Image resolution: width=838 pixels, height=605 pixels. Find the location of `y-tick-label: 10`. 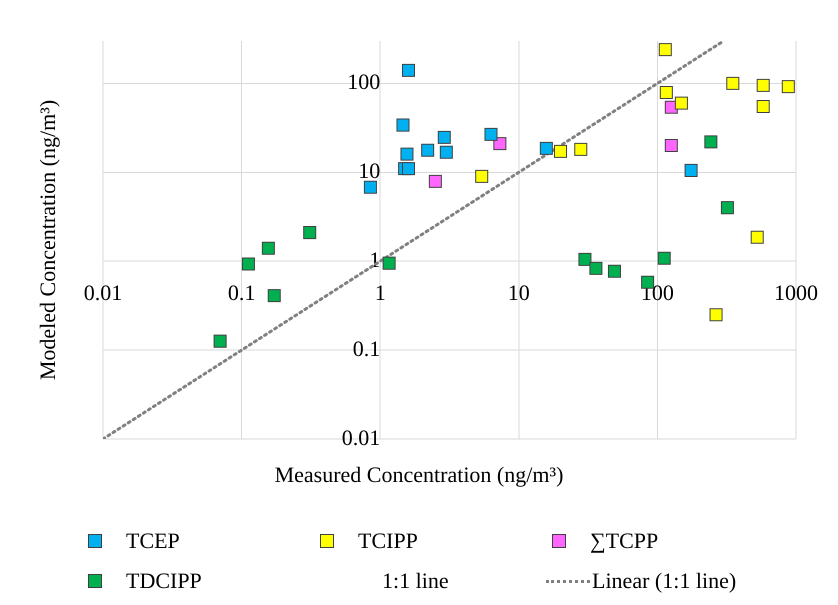

y-tick-label: 10 is located at coordinates (369, 171).